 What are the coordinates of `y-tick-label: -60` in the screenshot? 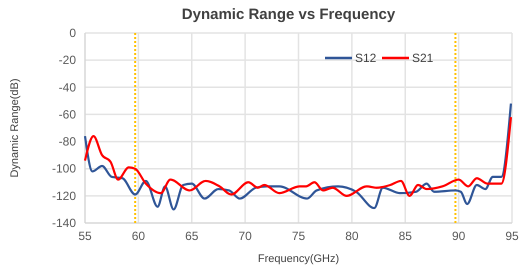 It's located at (67, 114).